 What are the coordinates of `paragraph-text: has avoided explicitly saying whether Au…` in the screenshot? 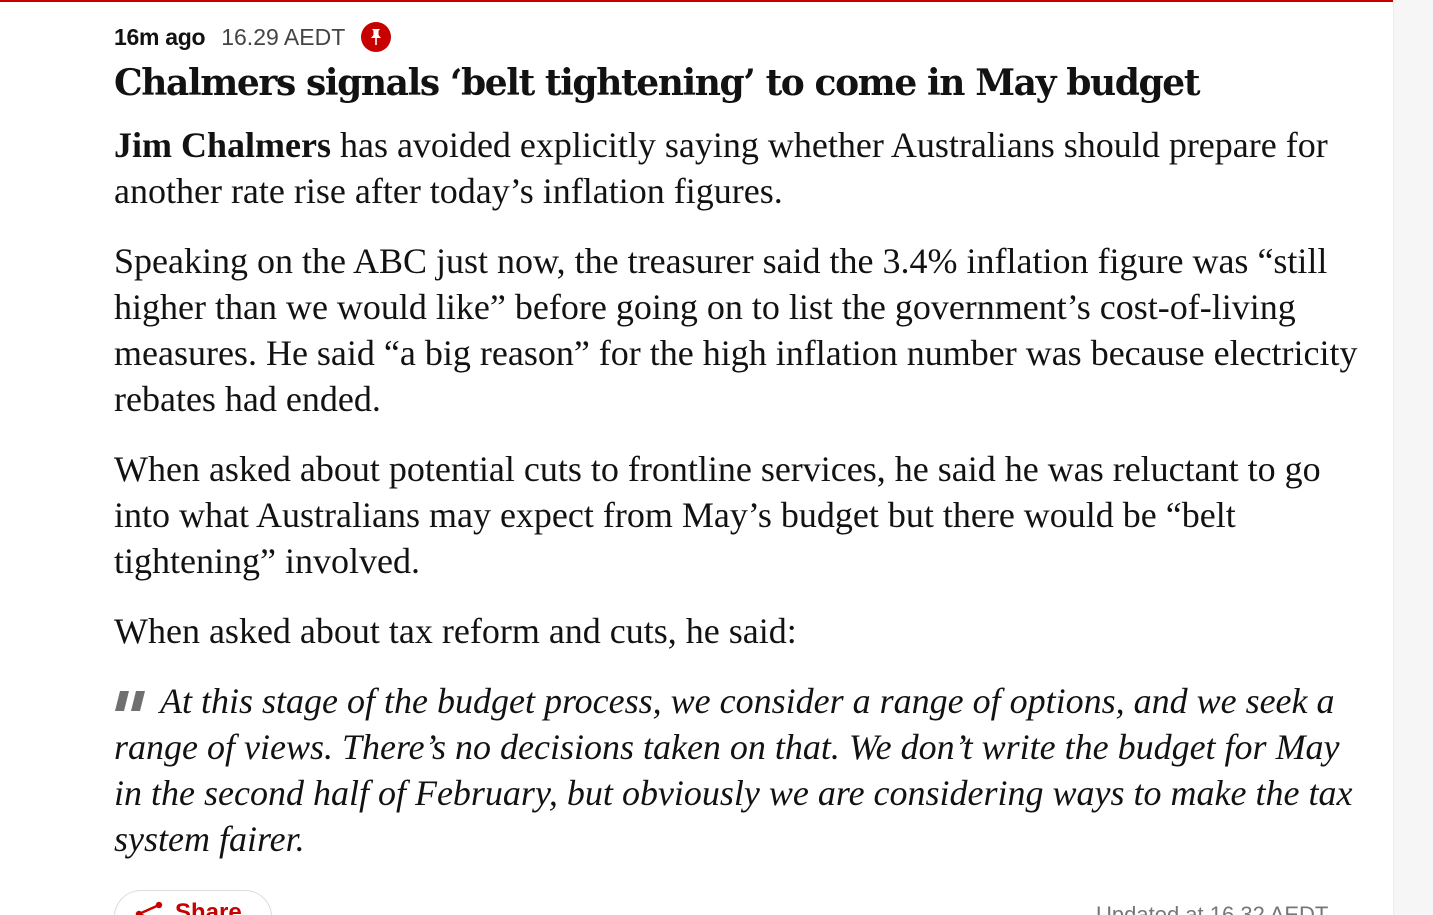 It's located at (721, 168).